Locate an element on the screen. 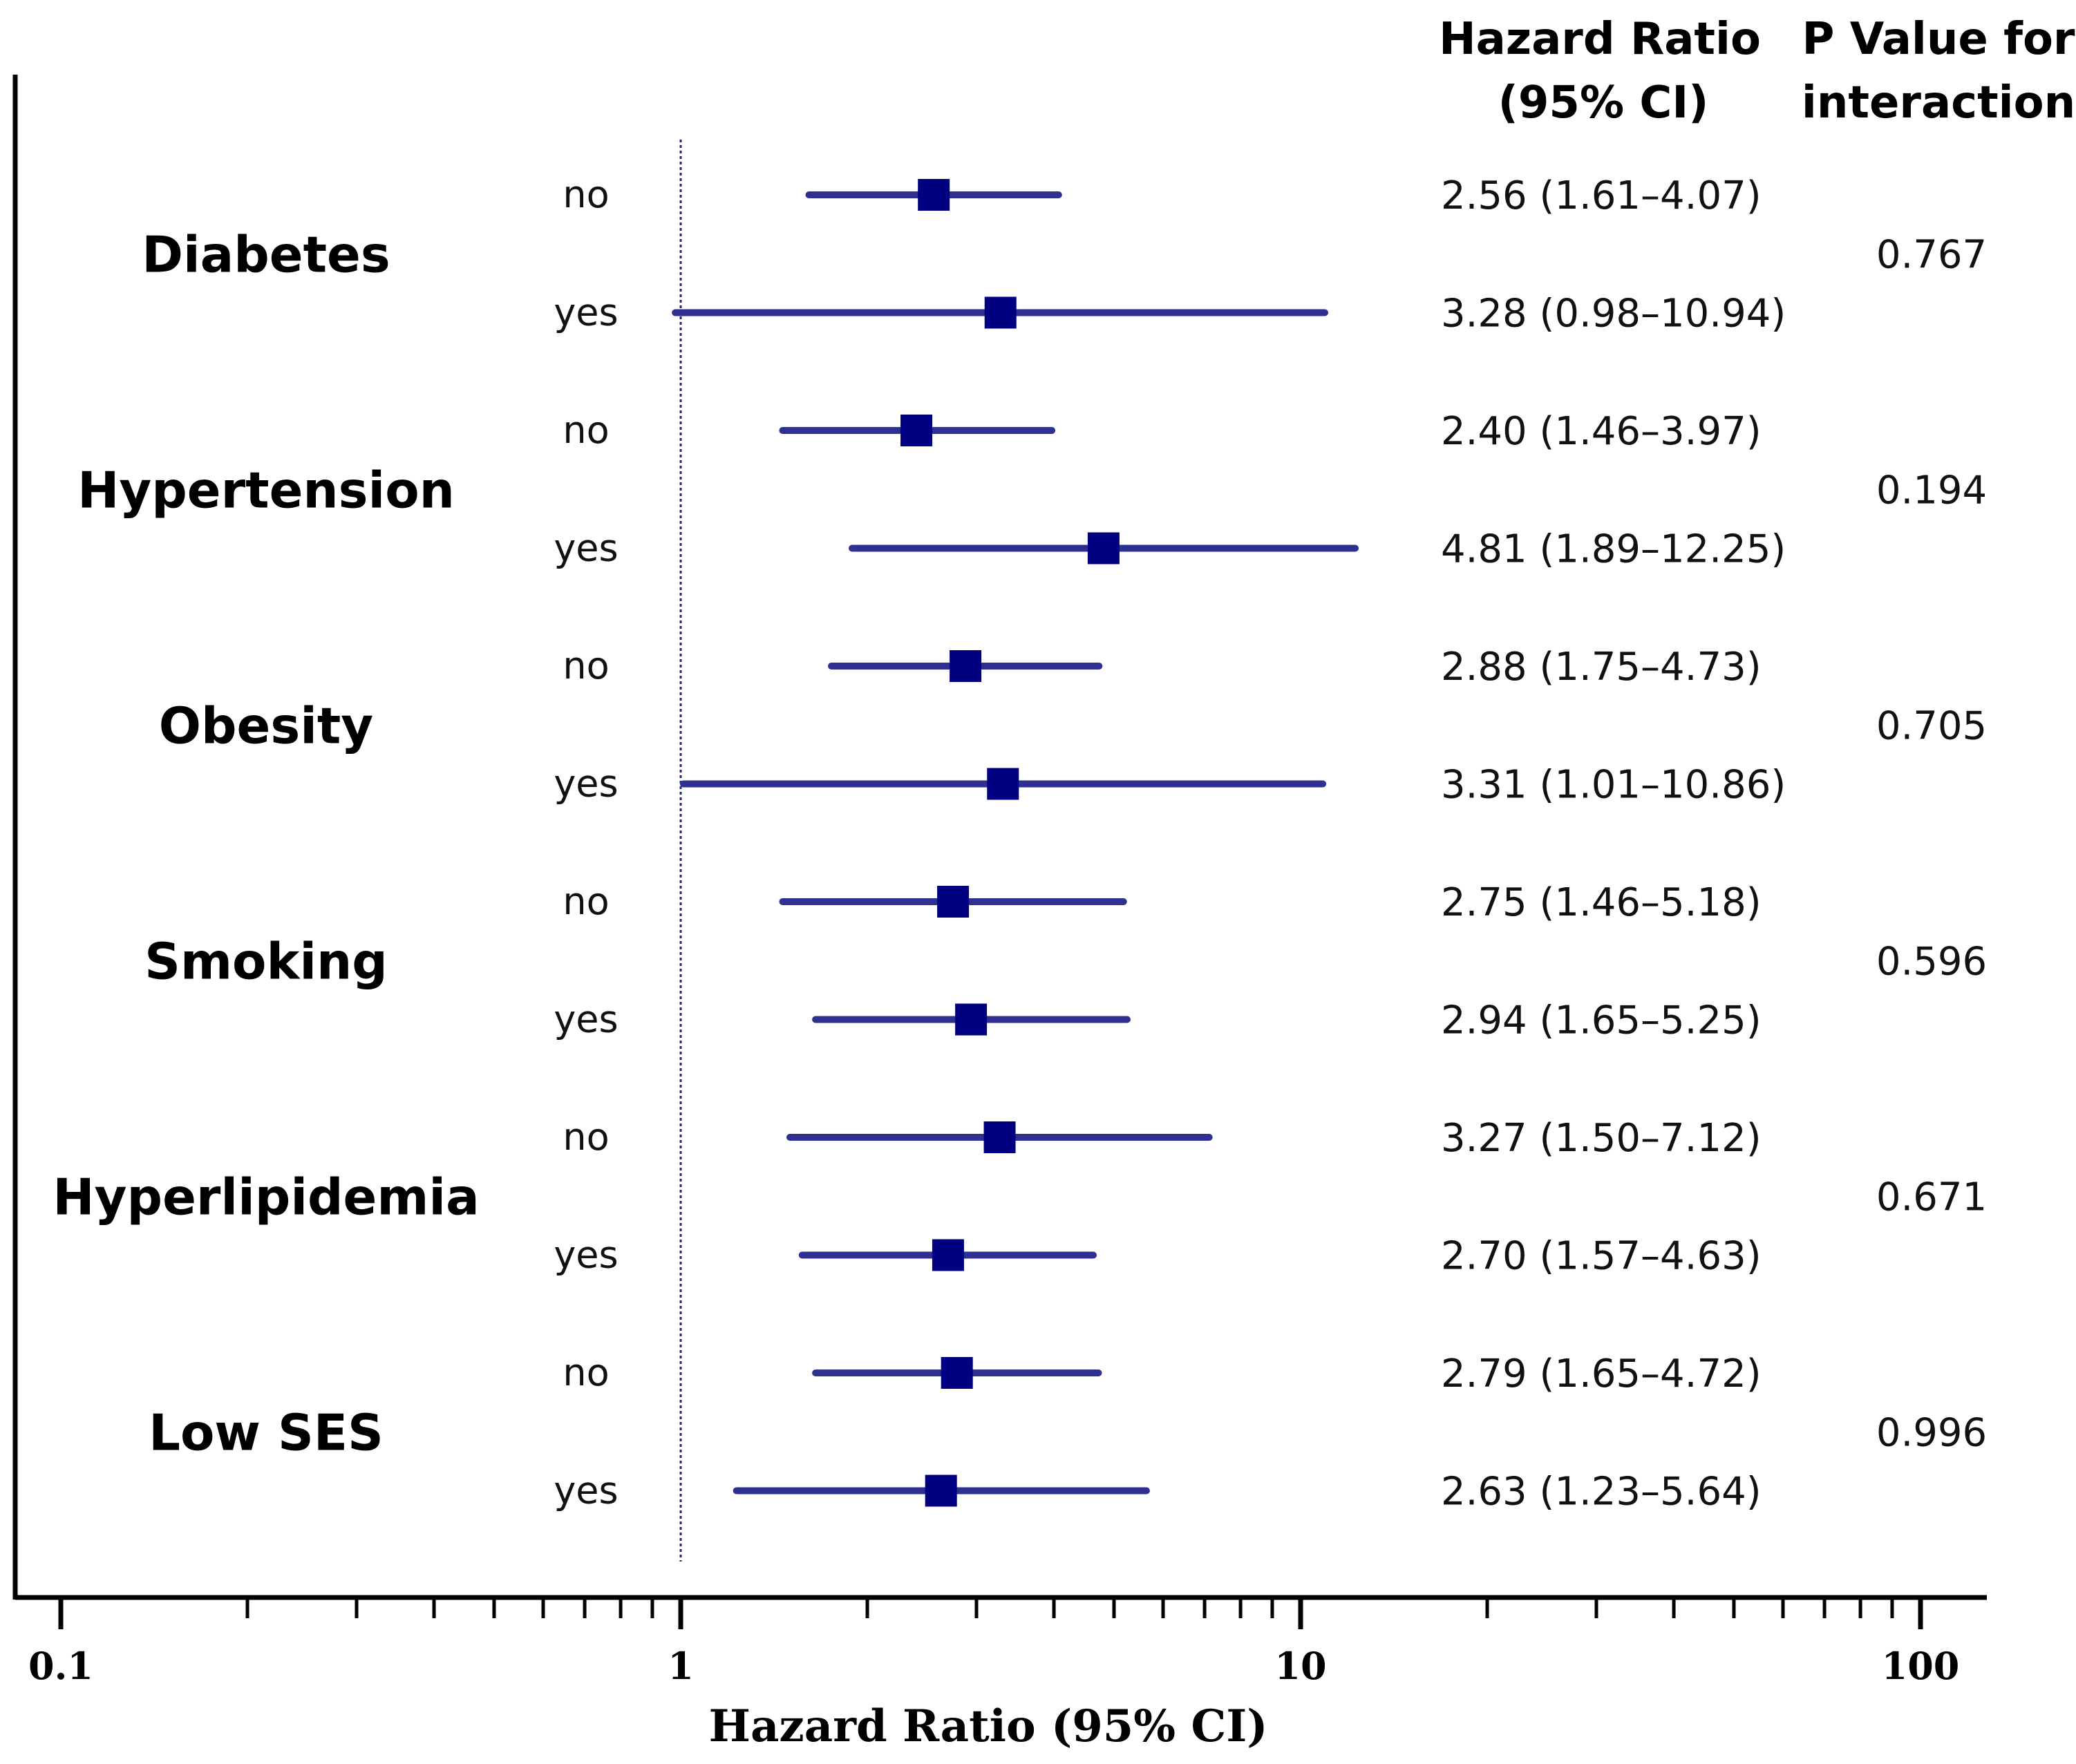 The width and height of the screenshot is (2076, 1764). hr-column-header-line-1: Hazard Ratio is located at coordinates (1600, 39).